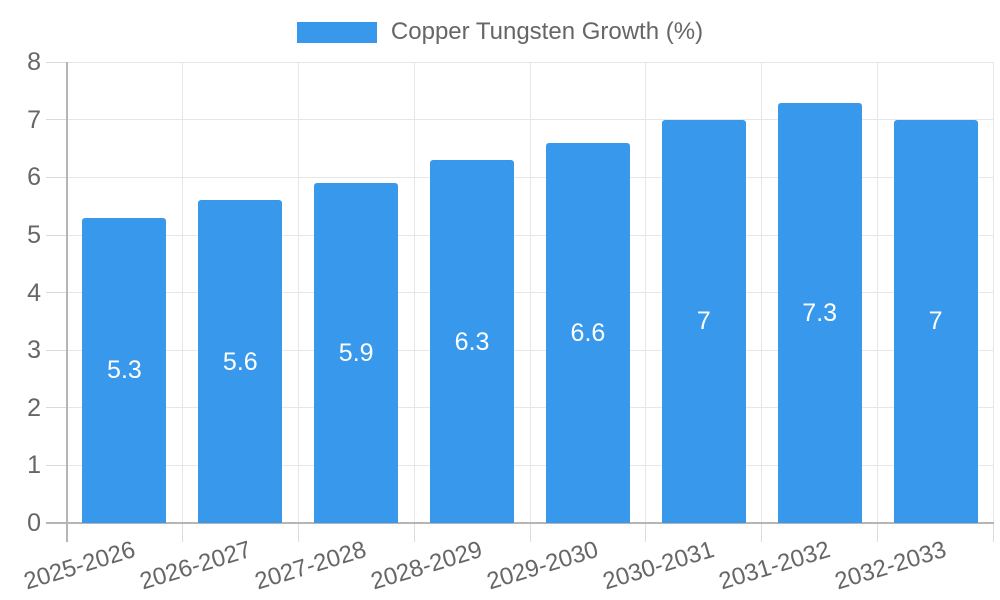  Describe the element at coordinates (34, 407) in the screenshot. I see `y-axis-tick-label: 2` at that location.